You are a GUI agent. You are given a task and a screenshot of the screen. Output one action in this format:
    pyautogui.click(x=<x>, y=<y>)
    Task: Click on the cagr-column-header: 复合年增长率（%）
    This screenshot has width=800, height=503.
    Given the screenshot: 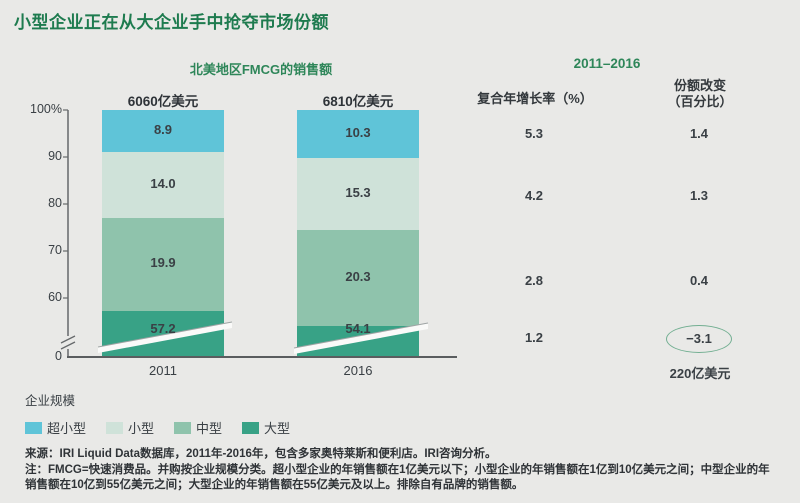 What is the action you would take?
    pyautogui.click(x=535, y=98)
    